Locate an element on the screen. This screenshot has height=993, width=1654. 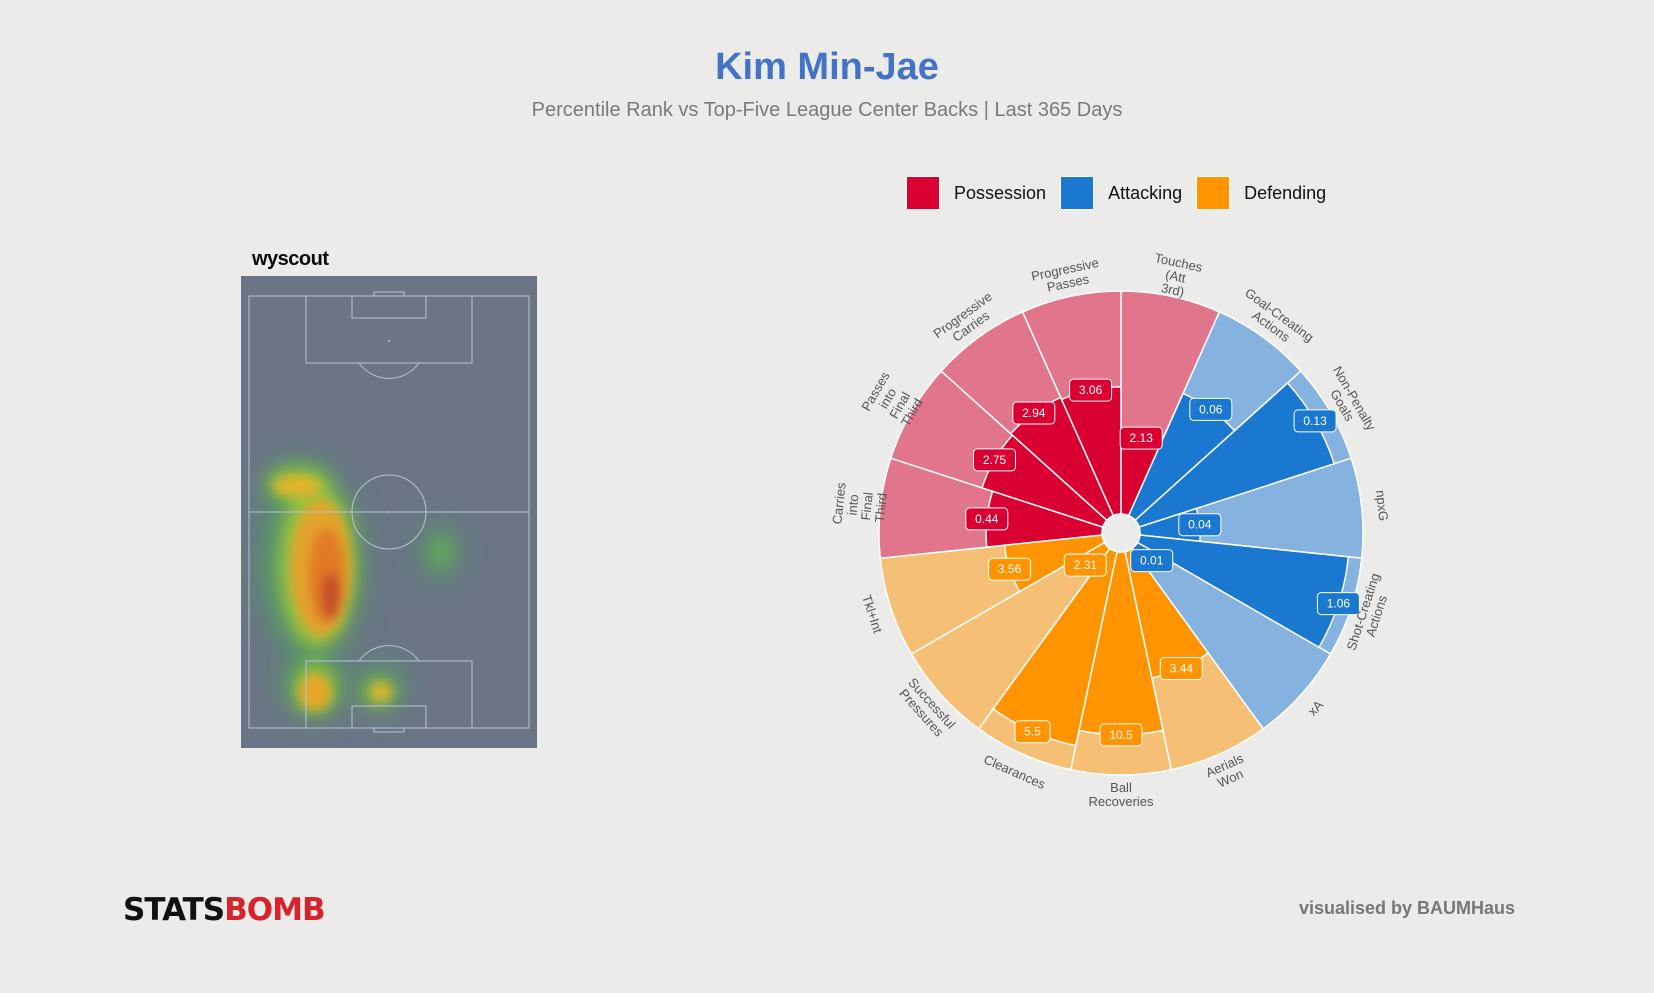
value-box-progressive-carries is located at coordinates (1034, 413).